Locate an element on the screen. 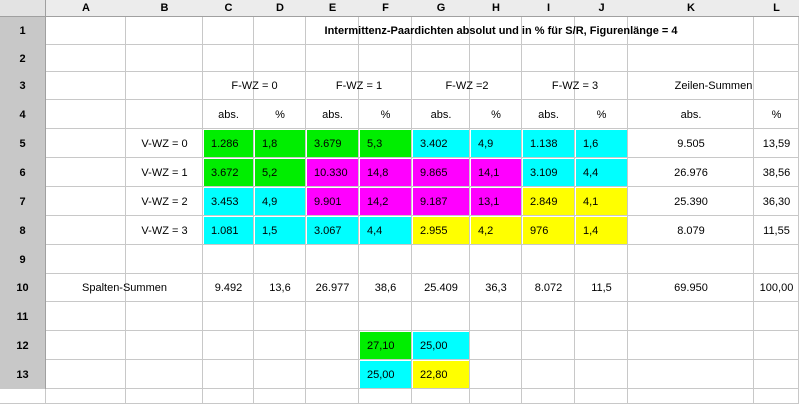  data-cell: 14,8 is located at coordinates (385, 172).